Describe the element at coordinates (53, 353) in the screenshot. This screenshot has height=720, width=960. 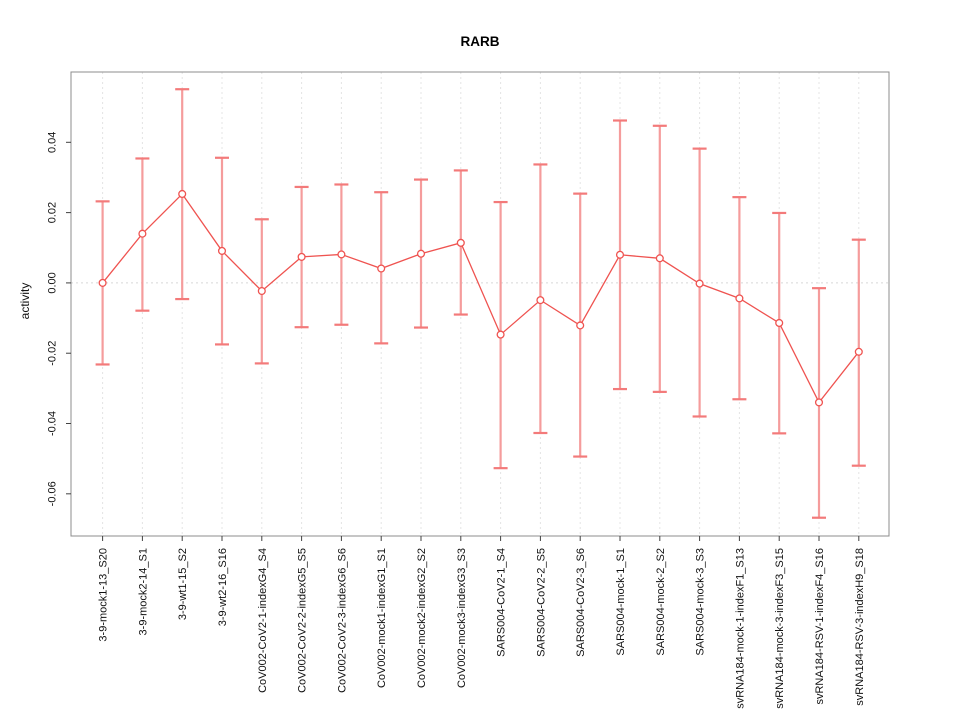
I see `y-tick-label: -0.02` at that location.